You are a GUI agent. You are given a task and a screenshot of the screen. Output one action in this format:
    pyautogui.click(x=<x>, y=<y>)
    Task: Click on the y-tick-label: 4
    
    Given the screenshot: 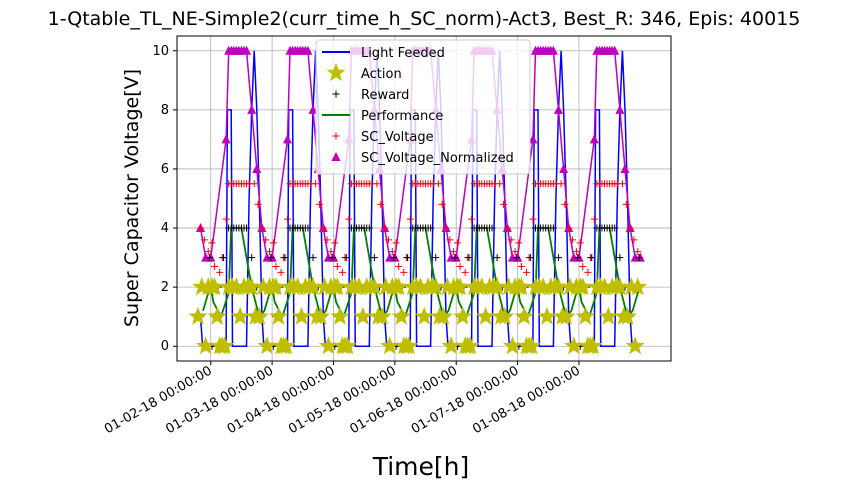 What is the action you would take?
    pyautogui.click(x=165, y=228)
    